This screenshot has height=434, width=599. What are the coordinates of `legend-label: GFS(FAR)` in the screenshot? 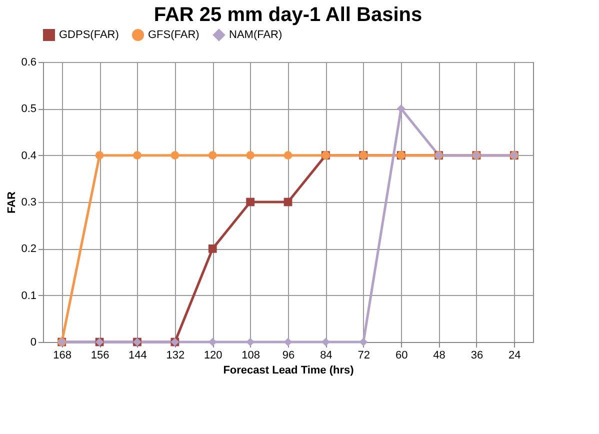 It's located at (174, 35).